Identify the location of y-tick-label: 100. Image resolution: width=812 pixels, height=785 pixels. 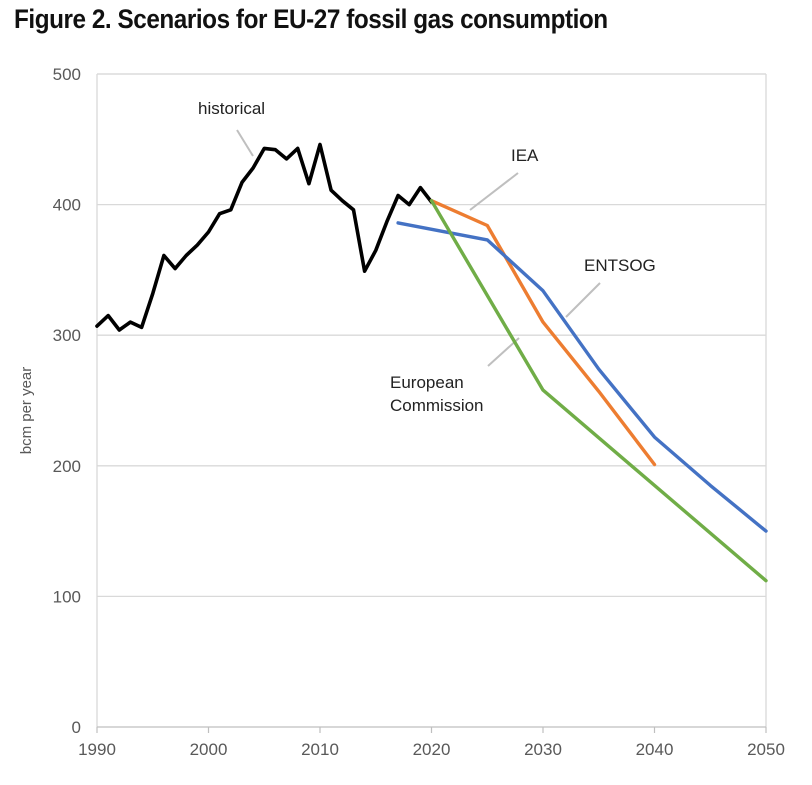
(67, 596).